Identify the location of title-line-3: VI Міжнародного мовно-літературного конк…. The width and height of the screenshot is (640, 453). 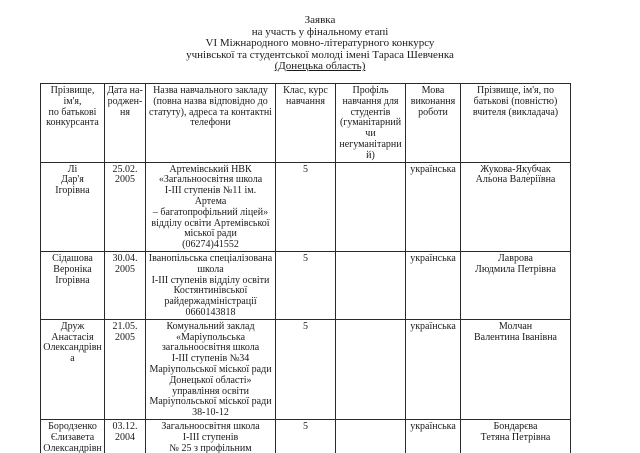
(320, 43).